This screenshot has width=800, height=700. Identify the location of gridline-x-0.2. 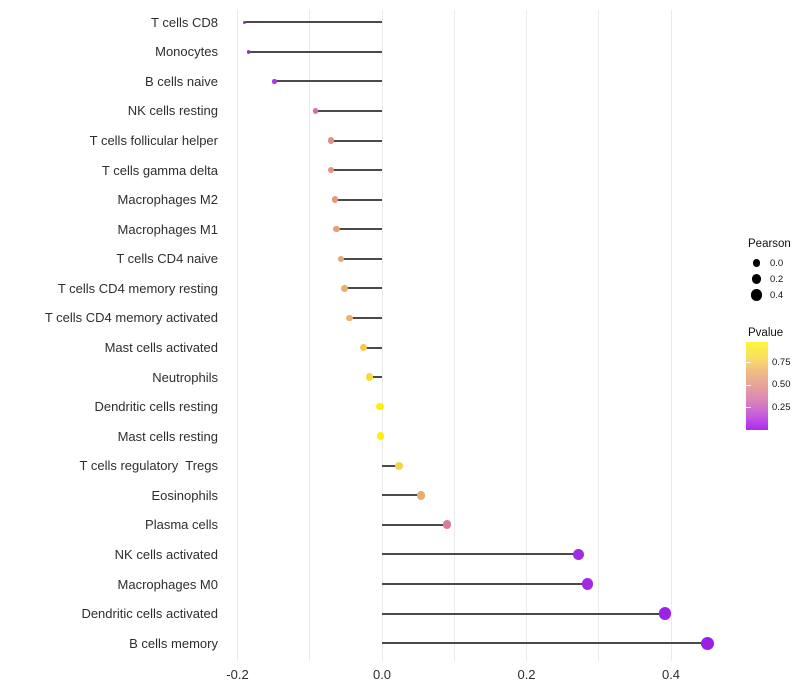
(526, 335).